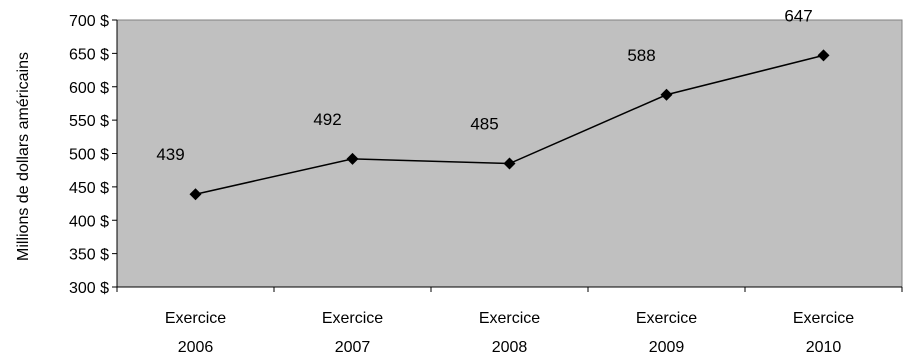  What do you see at coordinates (89, 155) in the screenshot?
I see `y-tick-label: 500 $` at bounding box center [89, 155].